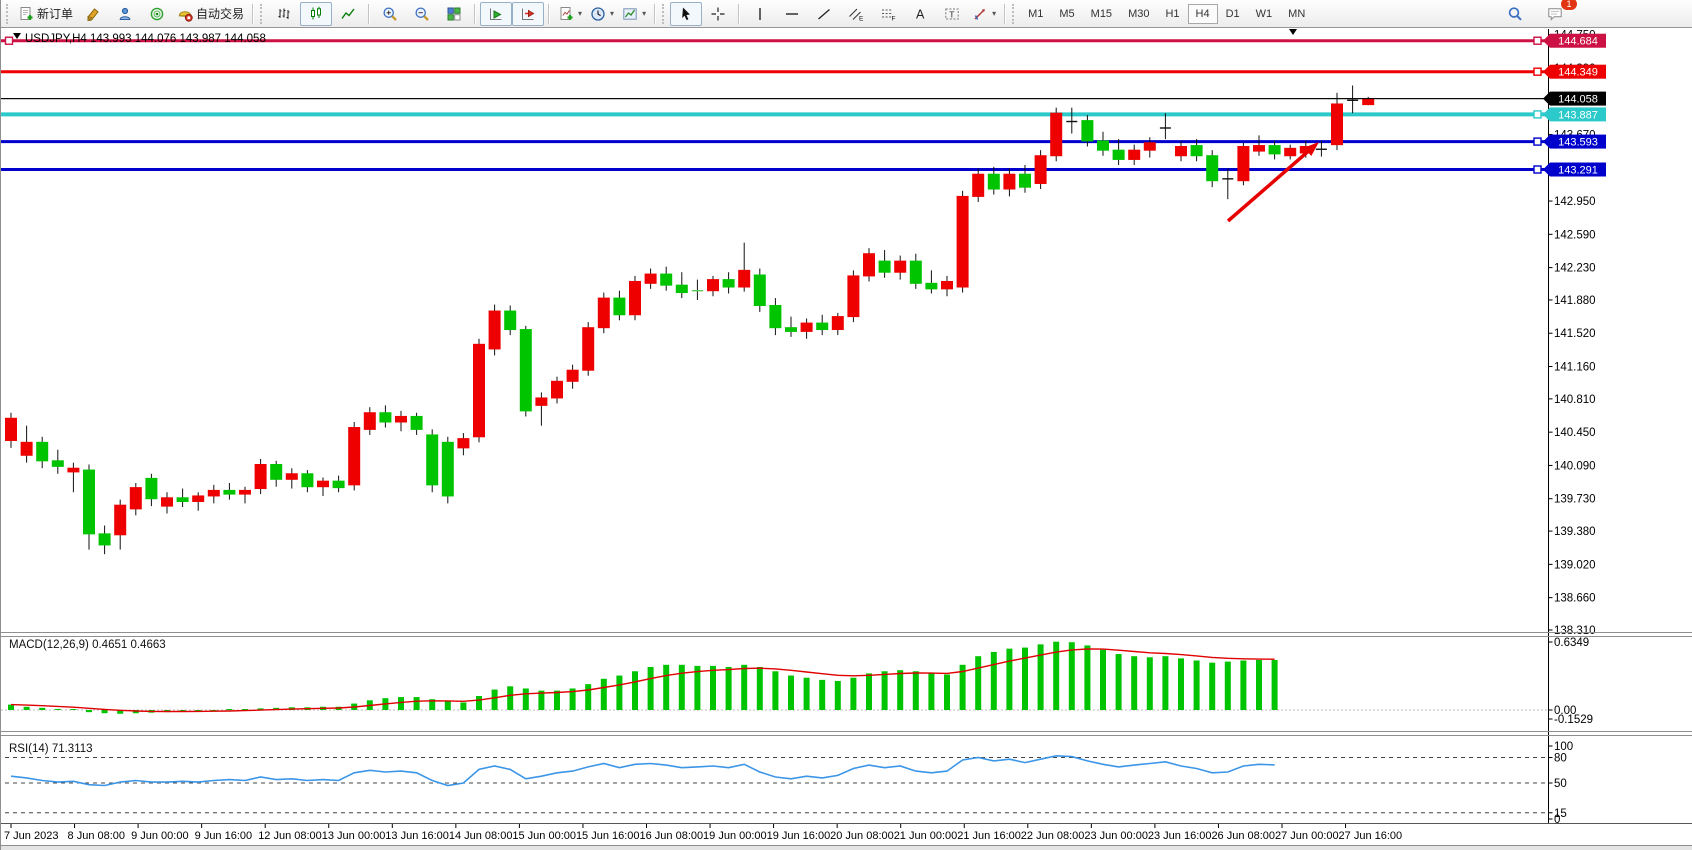  I want to click on tile-windows-button, so click(454, 14).